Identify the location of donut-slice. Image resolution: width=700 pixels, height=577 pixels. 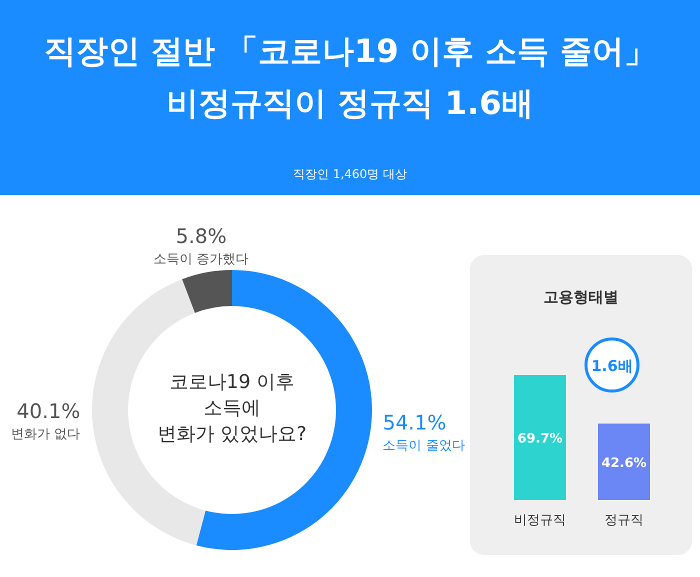
(207, 291).